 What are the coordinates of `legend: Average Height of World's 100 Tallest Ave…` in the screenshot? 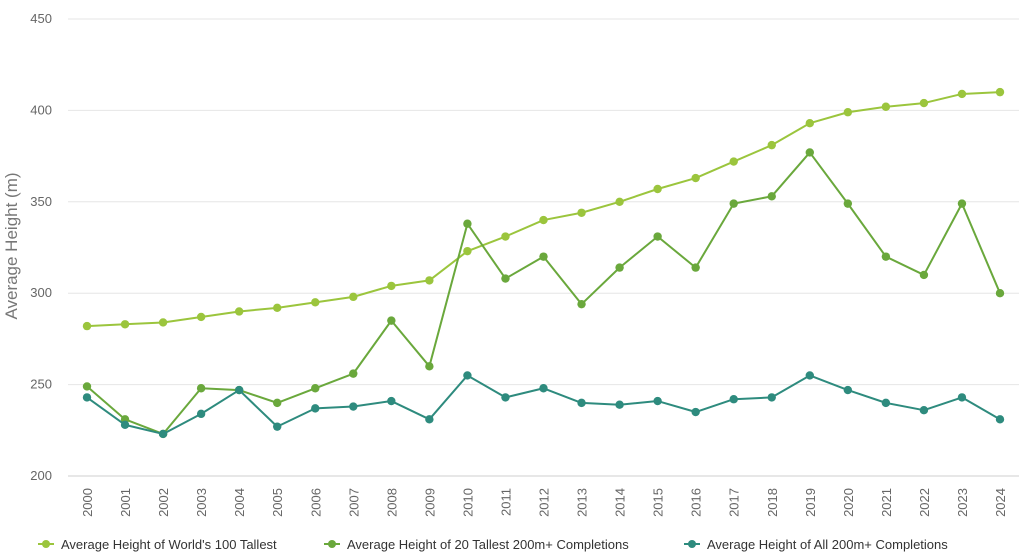 It's located at (493, 544).